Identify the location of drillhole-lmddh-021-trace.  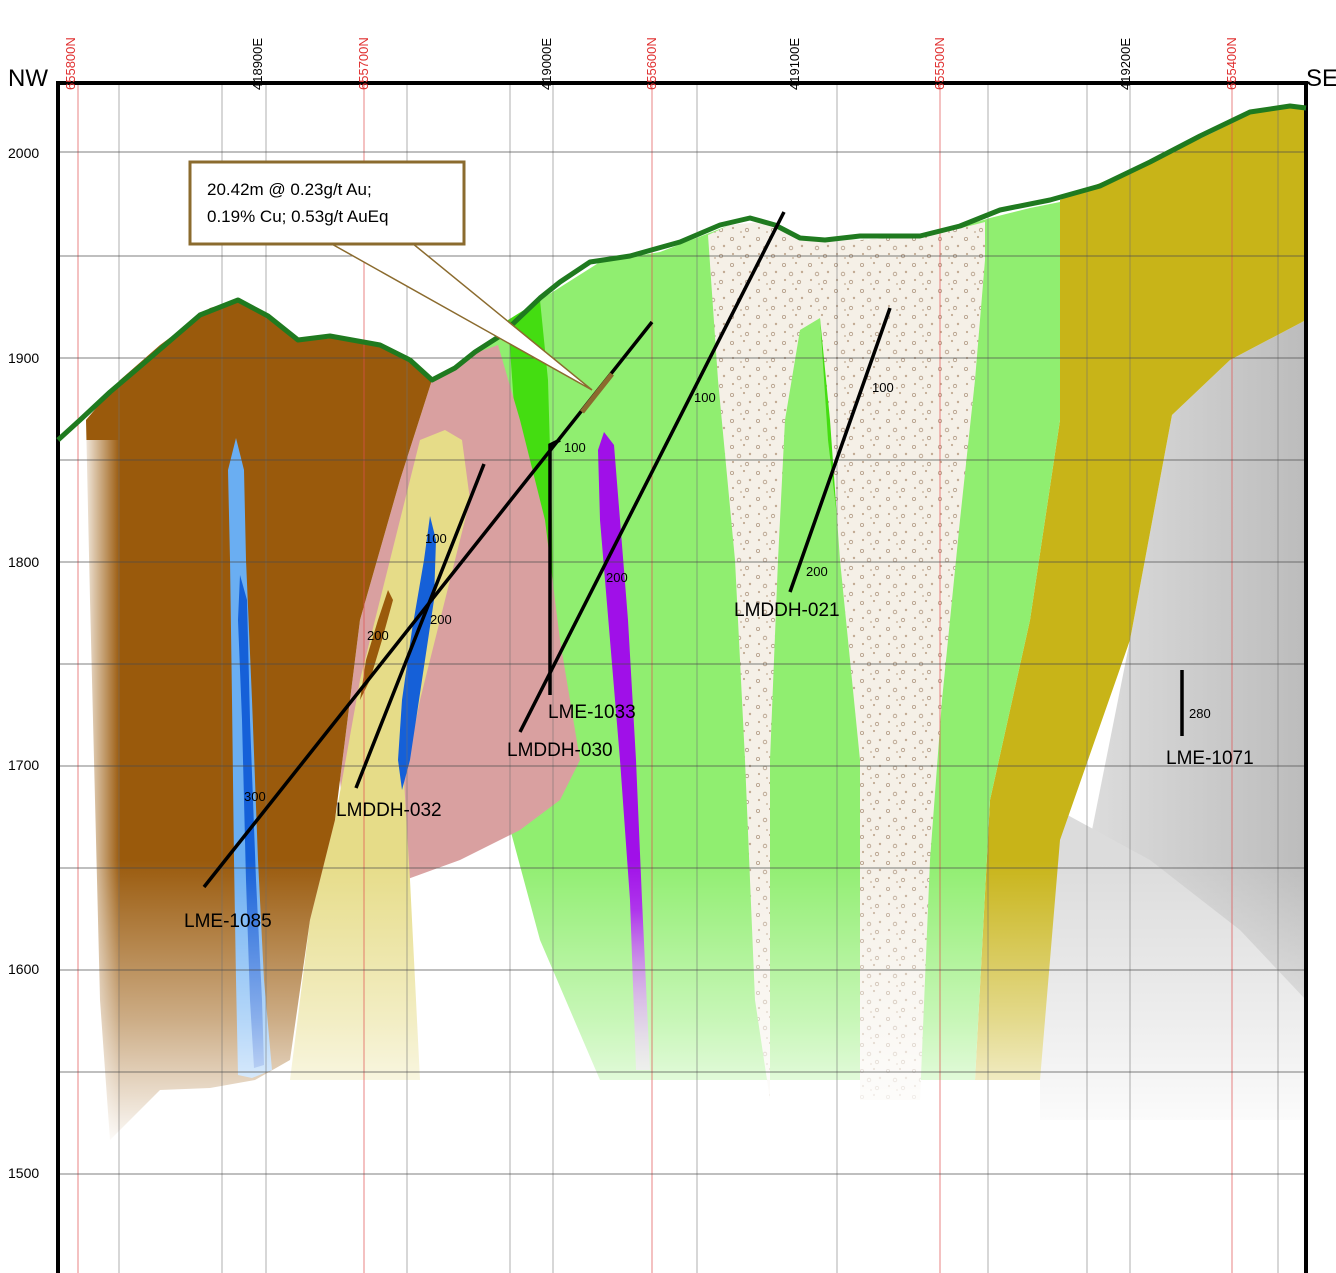
(840, 450).